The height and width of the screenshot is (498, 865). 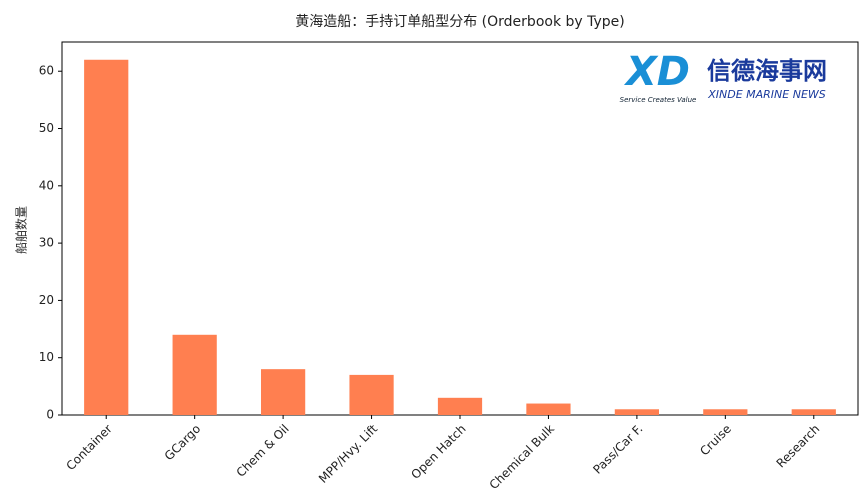 I want to click on x-tick-label: Chem & Oil, so click(x=263, y=451).